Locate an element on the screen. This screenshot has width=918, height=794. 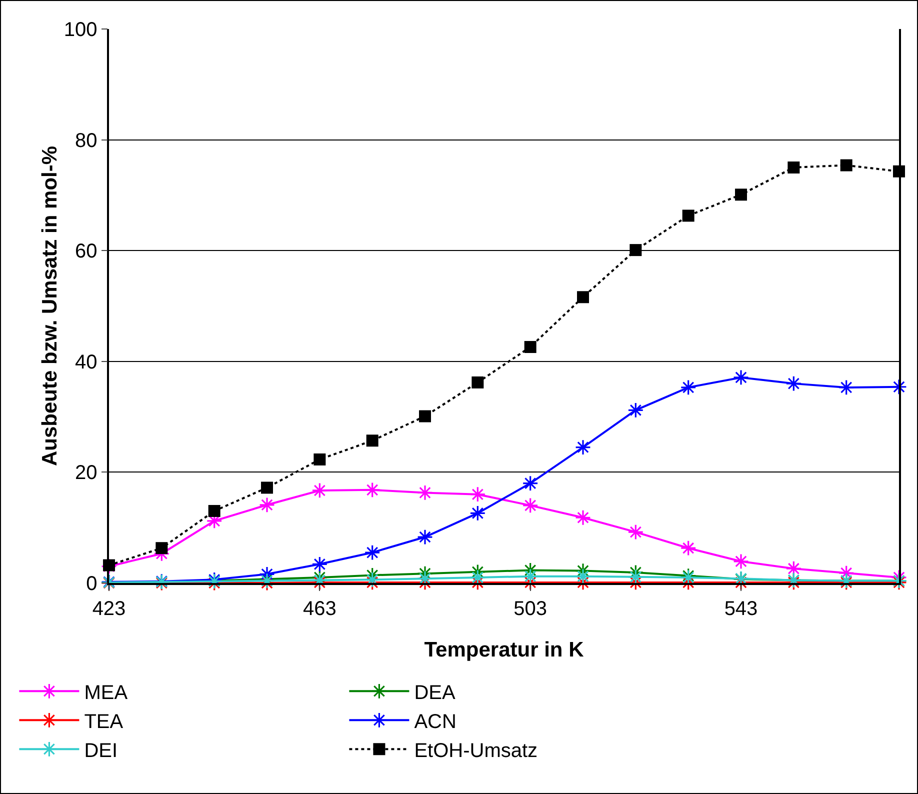
y-tick-label: 80 is located at coordinates (86, 141).